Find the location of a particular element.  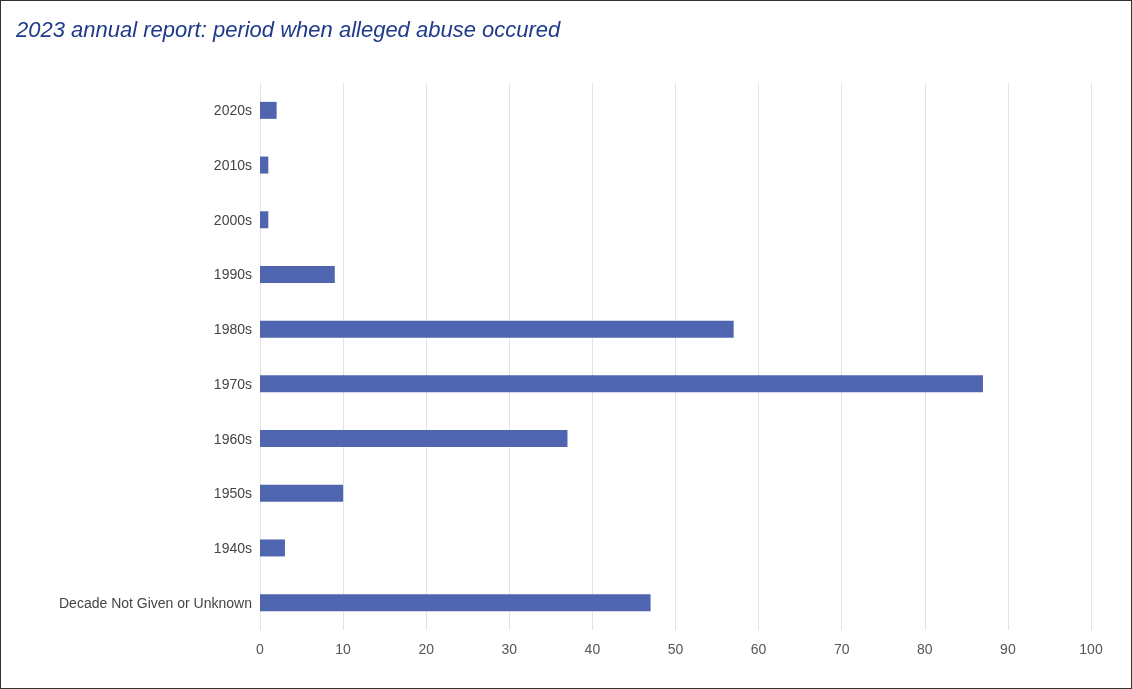

x-tick-label: 60 is located at coordinates (758, 649).